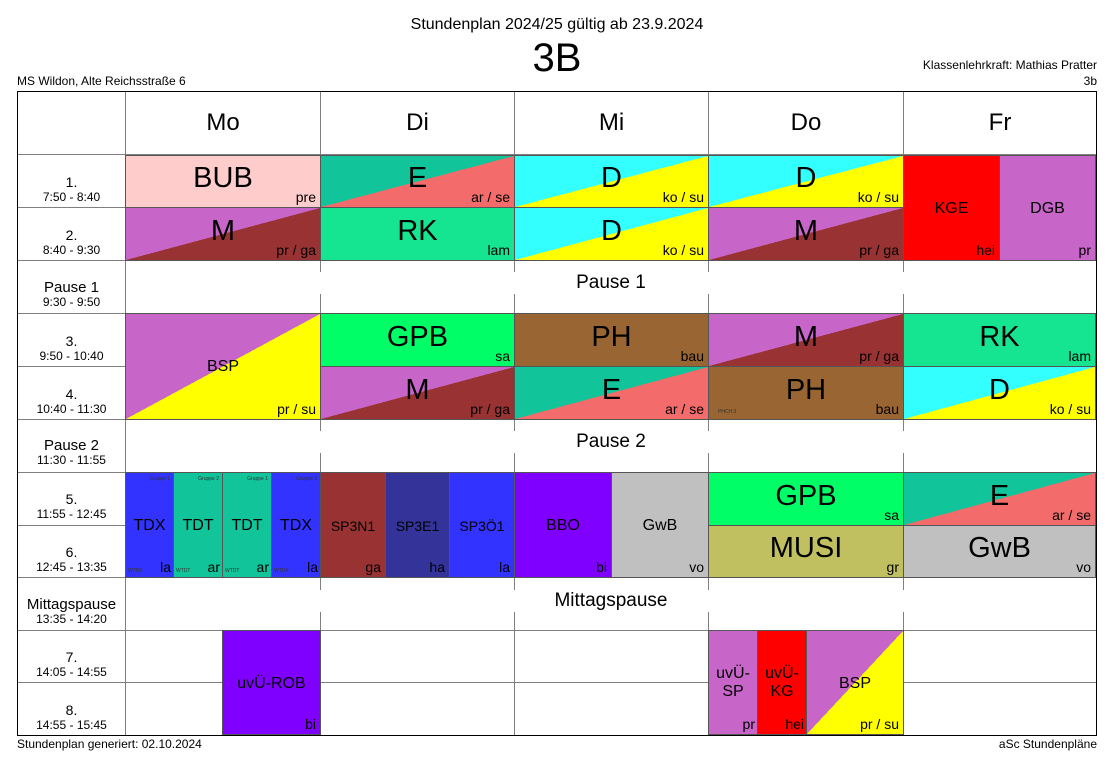 This screenshot has height=781, width=1114. I want to click on lesson-fr-4: D ko / su, so click(999, 393).